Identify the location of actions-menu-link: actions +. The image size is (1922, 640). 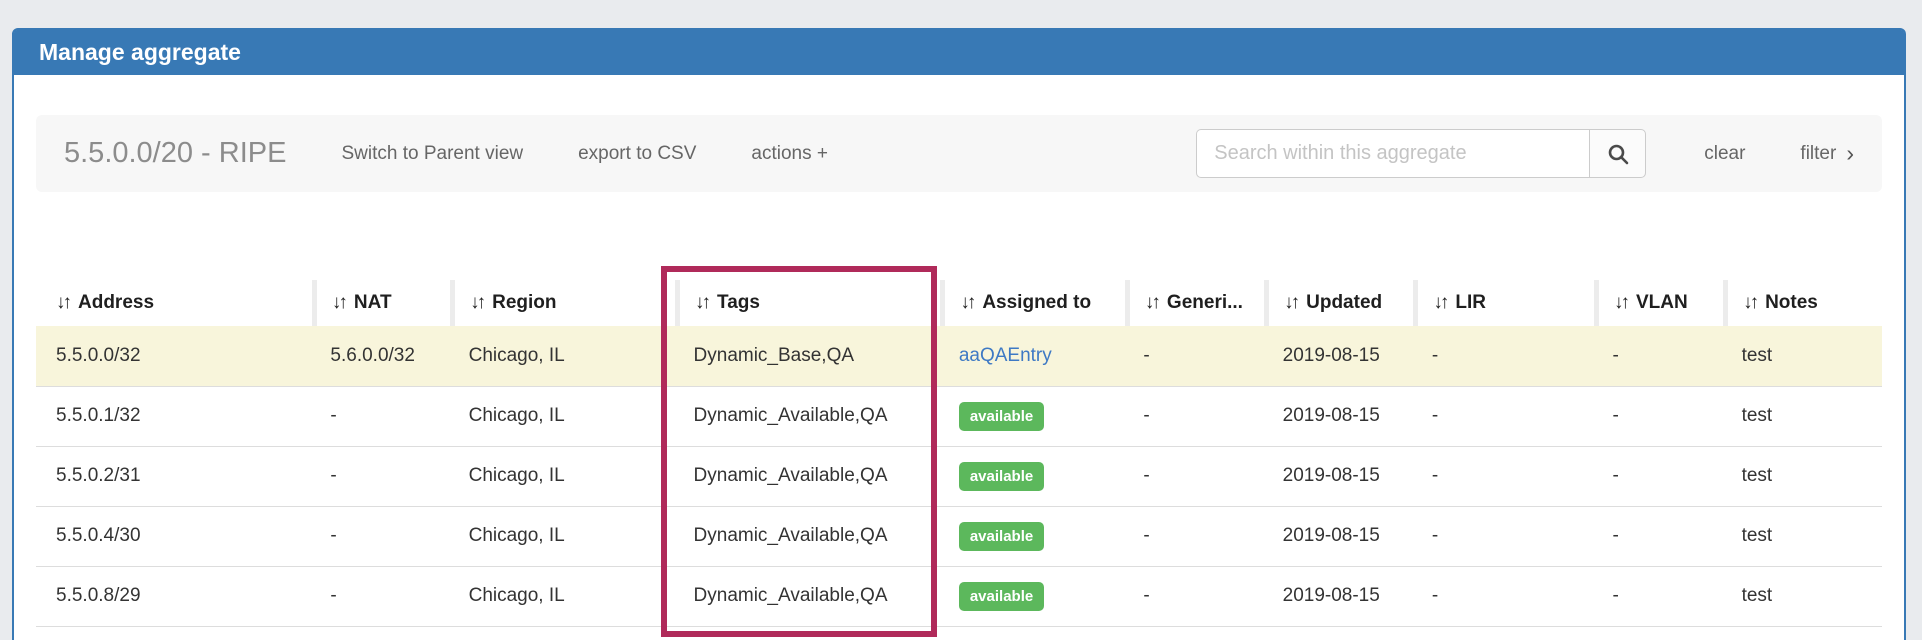
(789, 153).